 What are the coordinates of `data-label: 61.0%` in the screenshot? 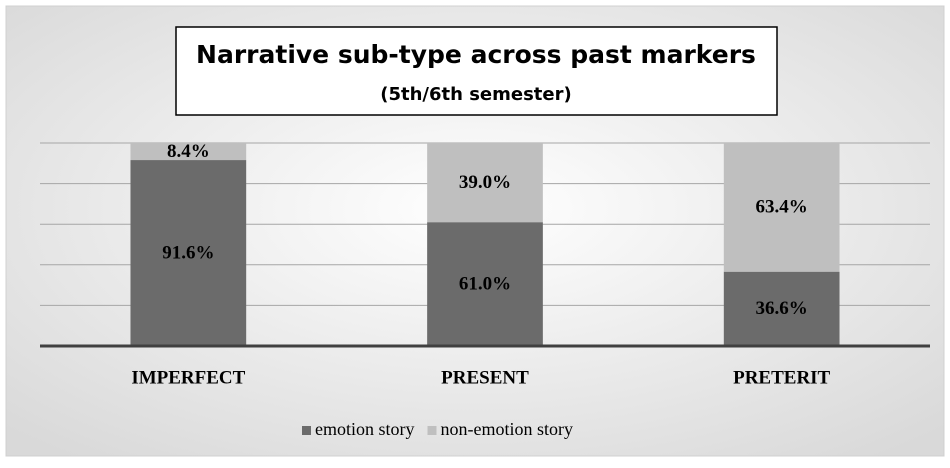 It's located at (485, 283).